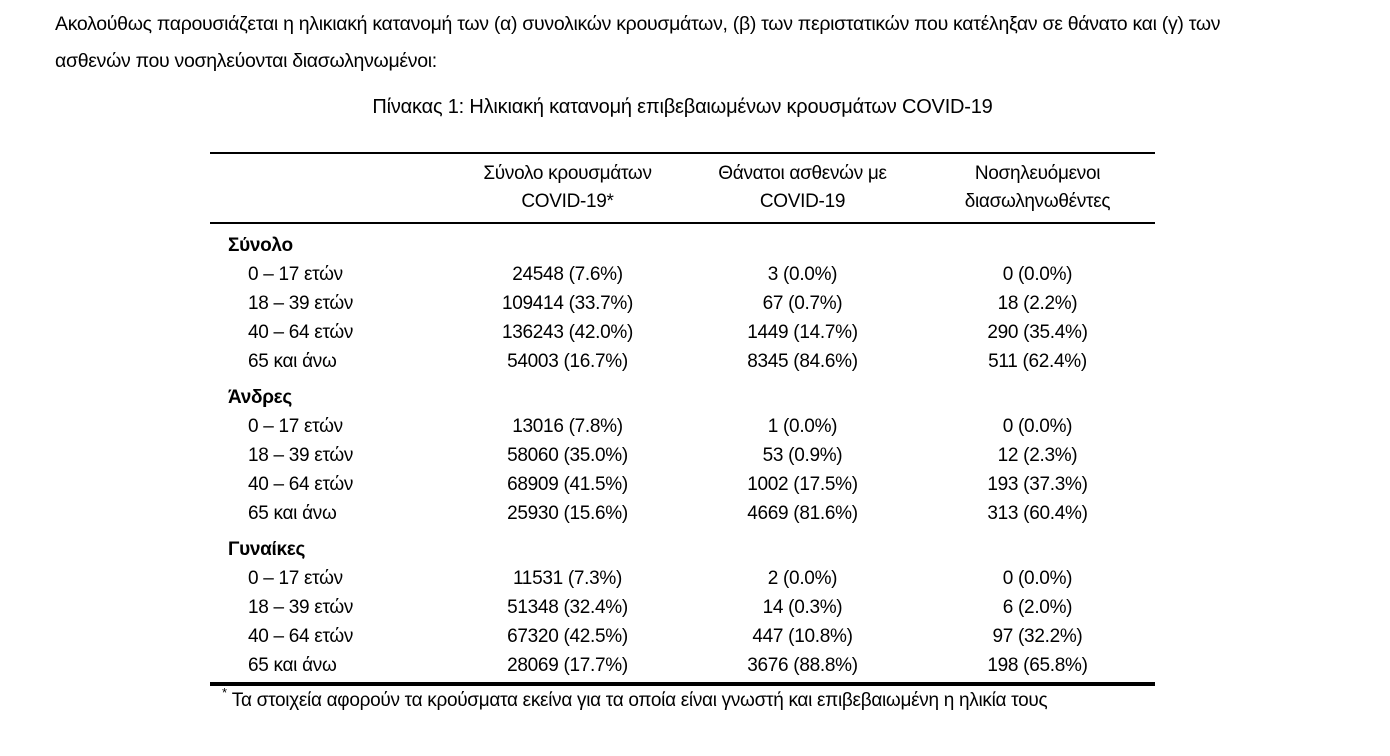 Image resolution: width=1390 pixels, height=756 pixels. Describe the element at coordinates (682, 684) in the screenshot. I see `table-bottom-rule` at that location.